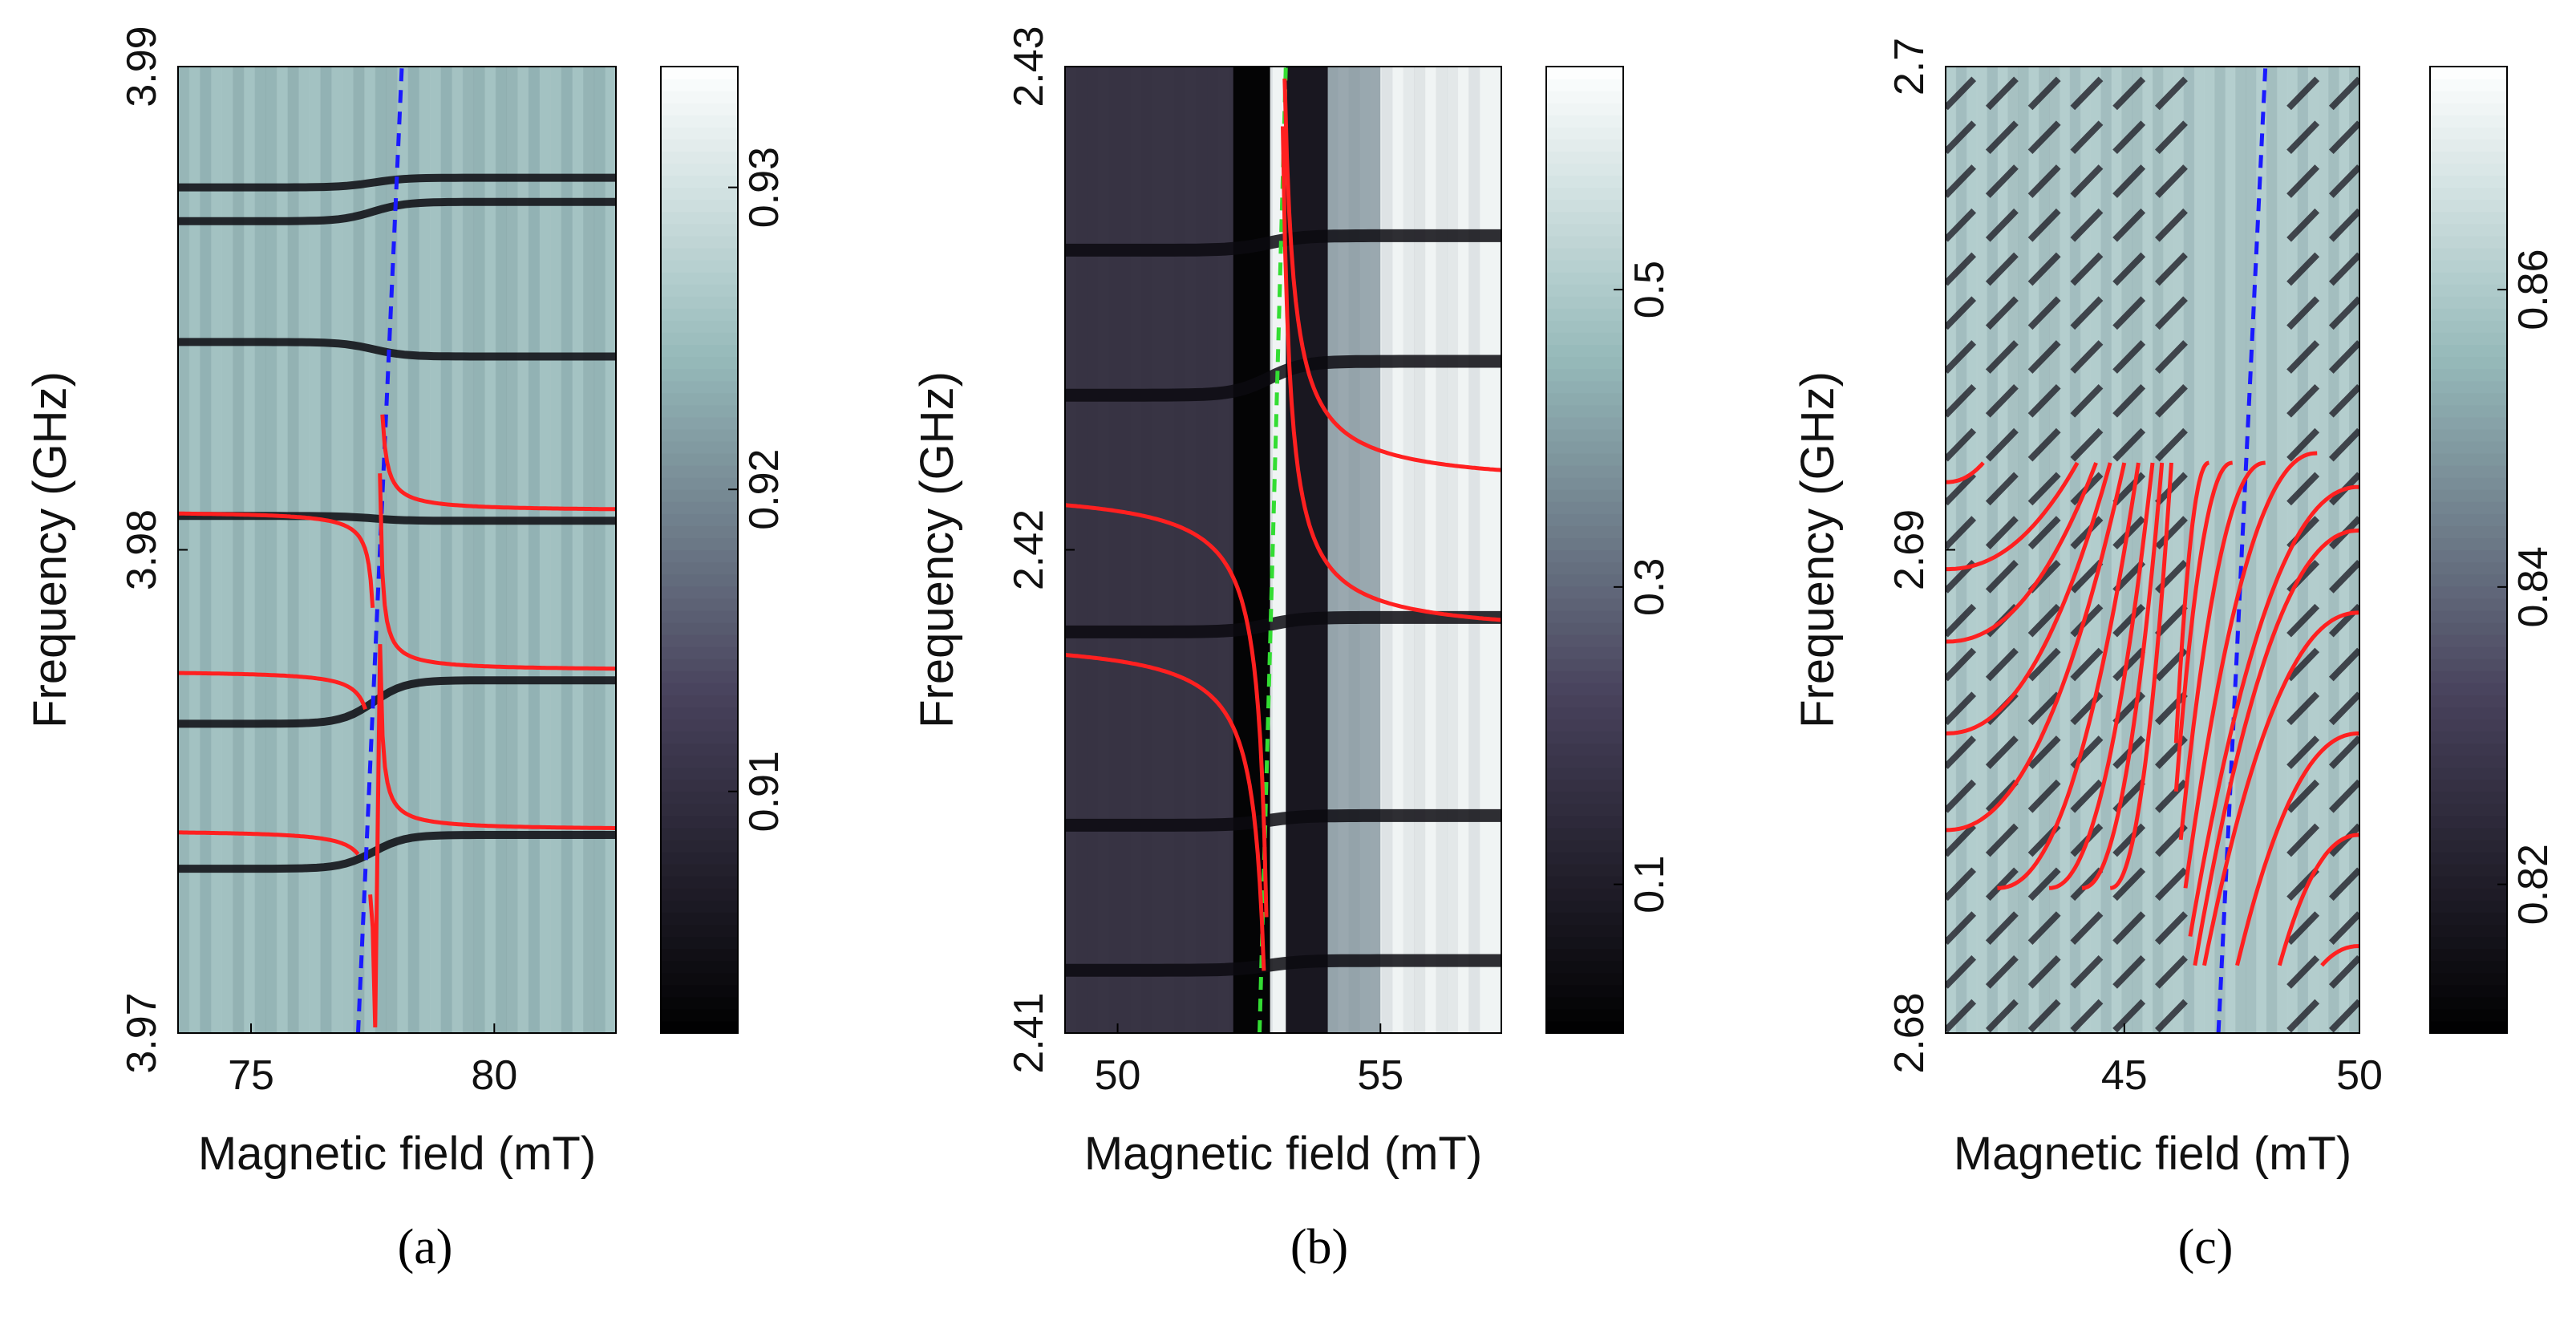 This screenshot has height=1329, width=2576. I want to click on colorbar-tick-label: 0.3, so click(1650, 587).